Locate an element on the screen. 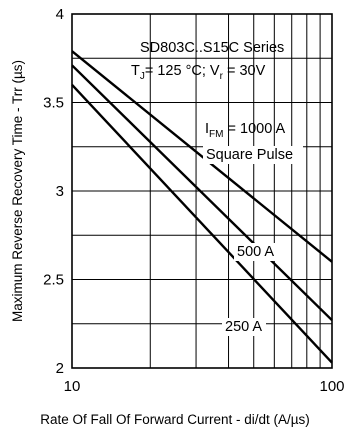 The width and height of the screenshot is (350, 433). y-tick-label: 3.5 is located at coordinates (53, 103).